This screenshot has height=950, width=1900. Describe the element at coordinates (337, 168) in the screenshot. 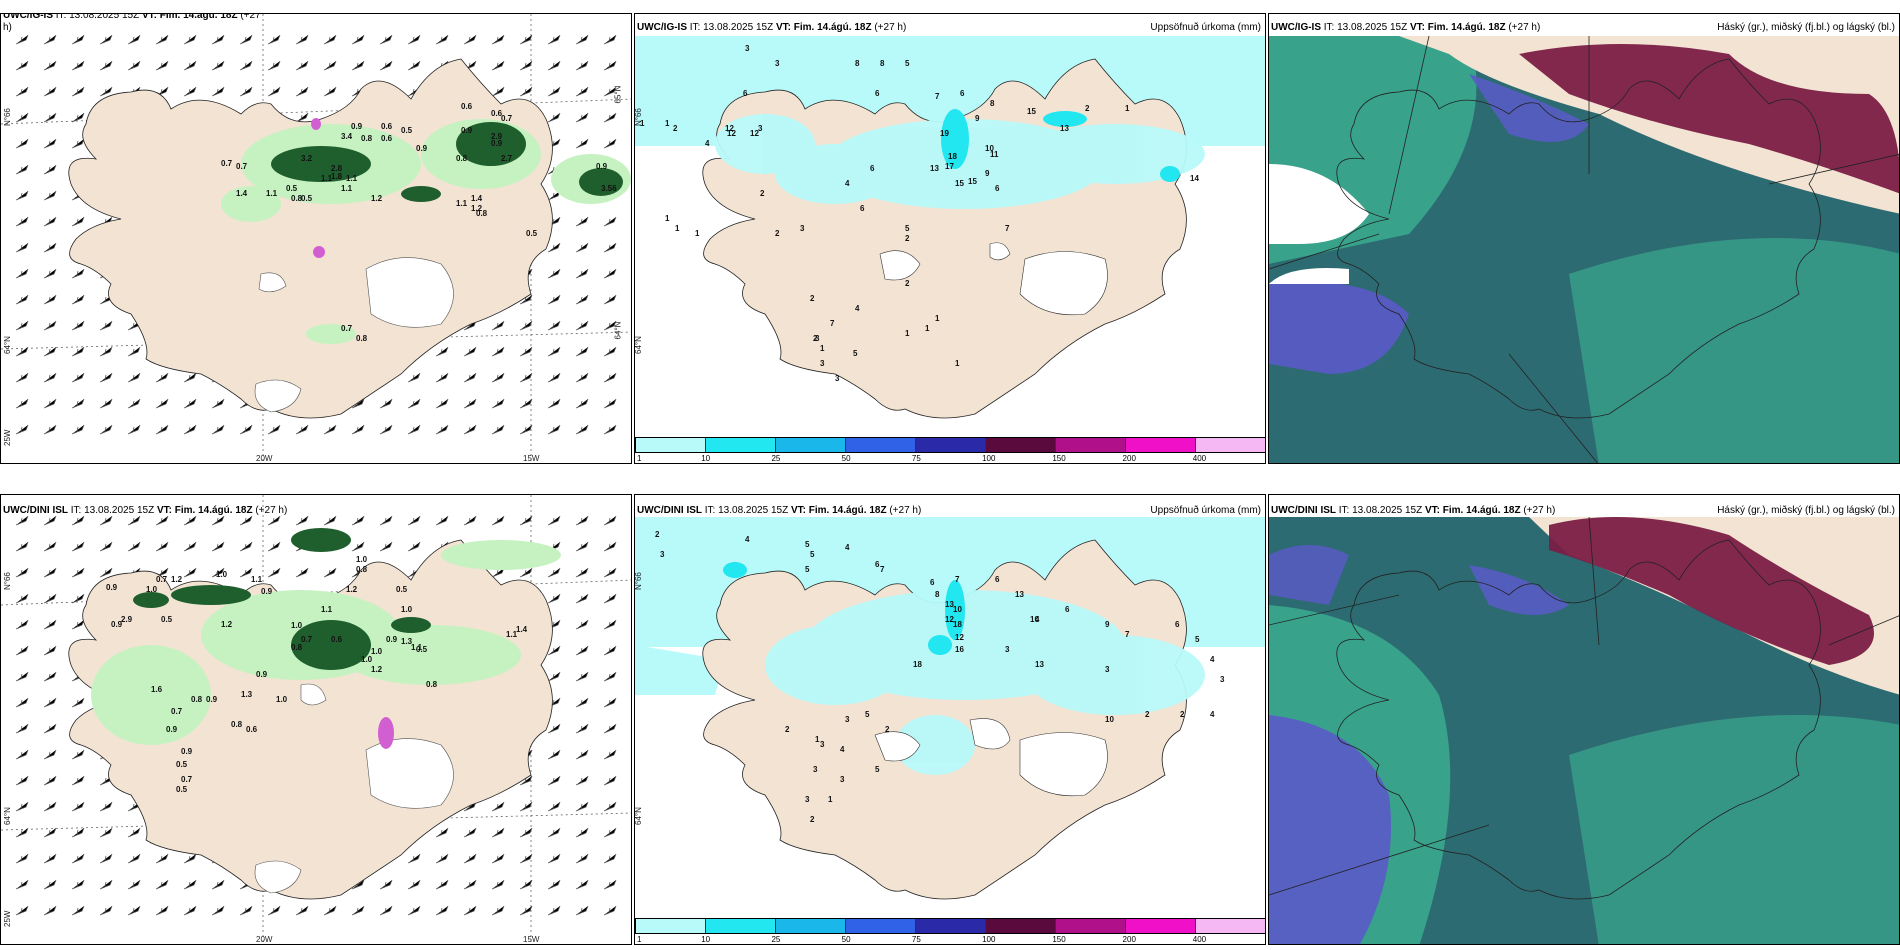

I see `precip-value-label: 2.8` at that location.